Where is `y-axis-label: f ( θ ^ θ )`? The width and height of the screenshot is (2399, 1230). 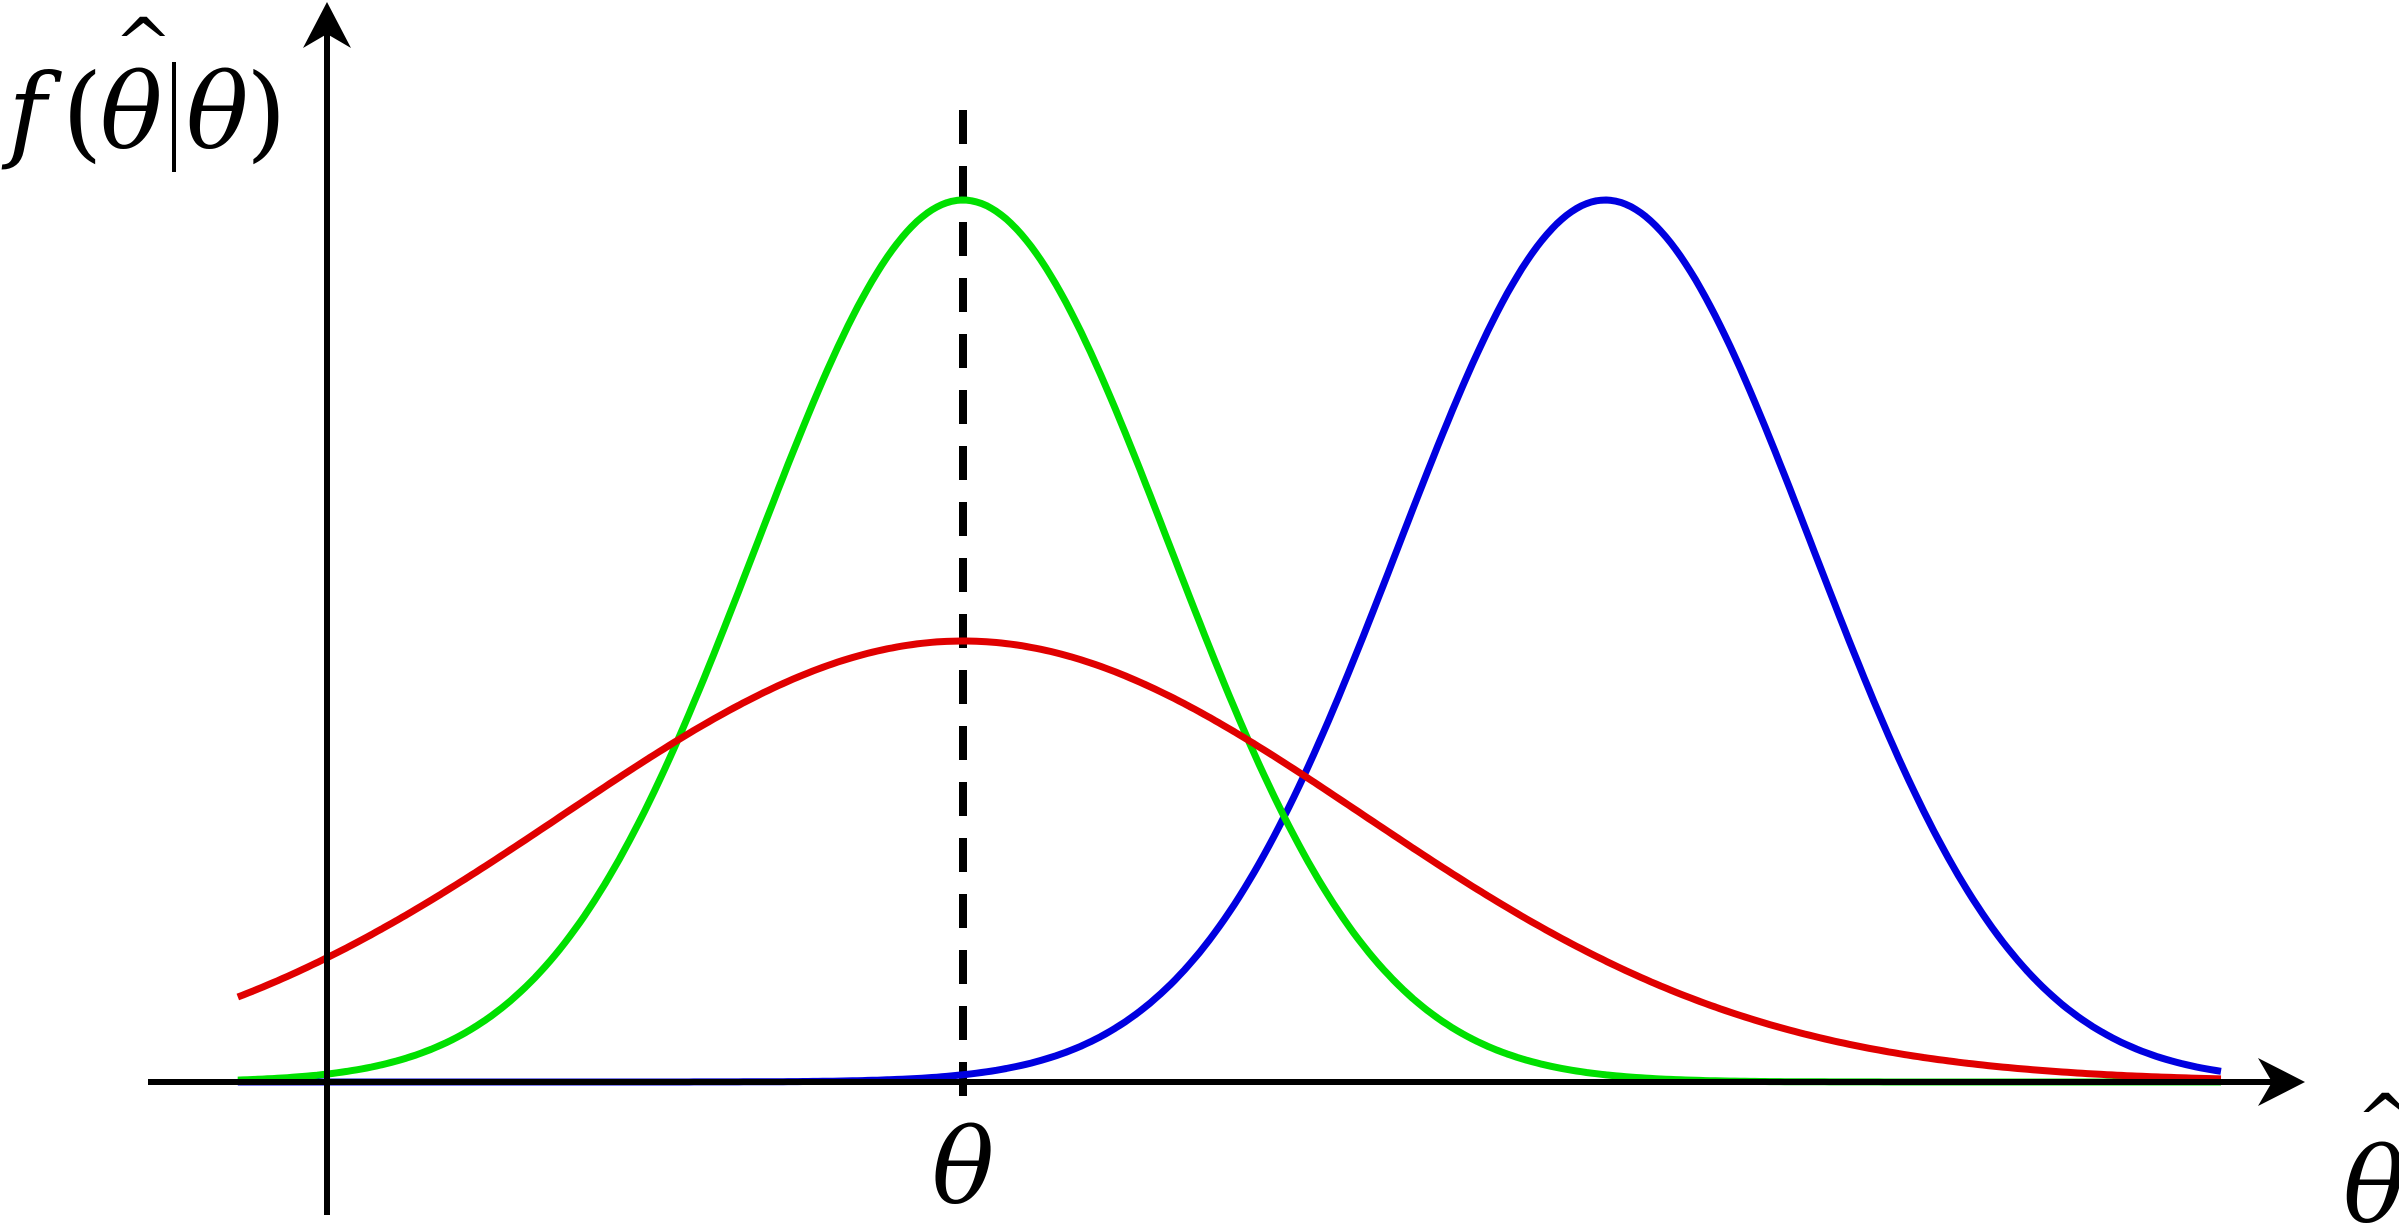
y-axis-label: f ( θ ^ θ ) is located at coordinates (144, 88).